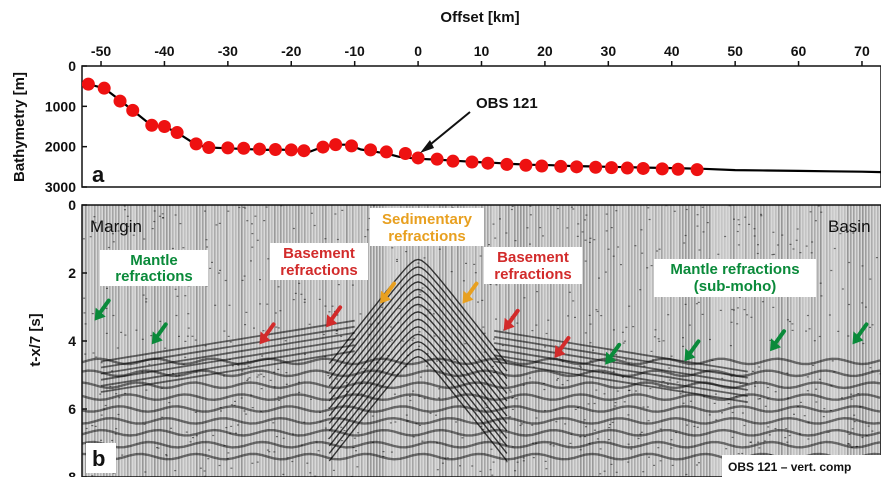 This screenshot has width=881, height=477. What do you see at coordinates (77, 337) in the screenshot?
I see `y-axis-ticks-time: 0 2 4 6 8` at bounding box center [77, 337].